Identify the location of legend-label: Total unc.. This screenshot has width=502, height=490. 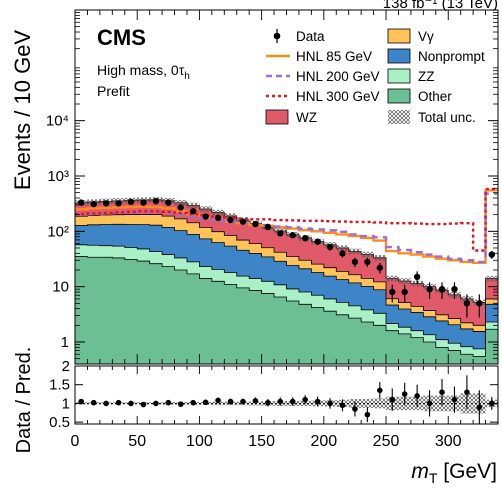
(447, 117).